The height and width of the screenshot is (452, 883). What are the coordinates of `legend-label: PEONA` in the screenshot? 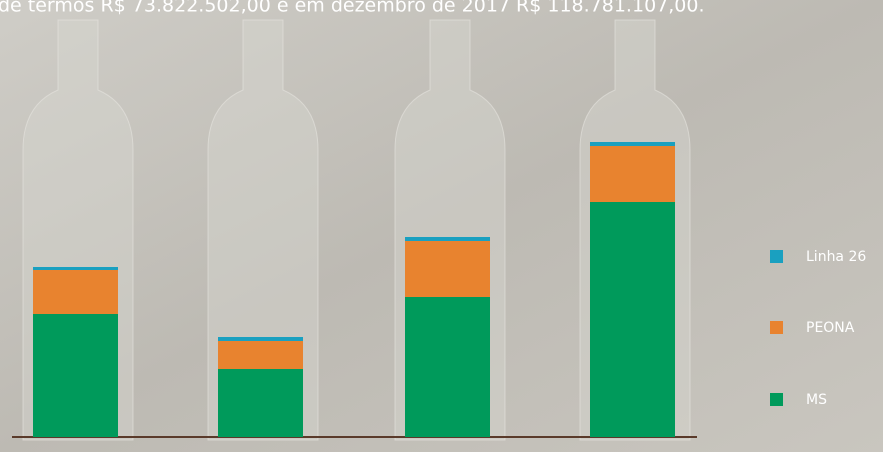 It's located at (830, 328).